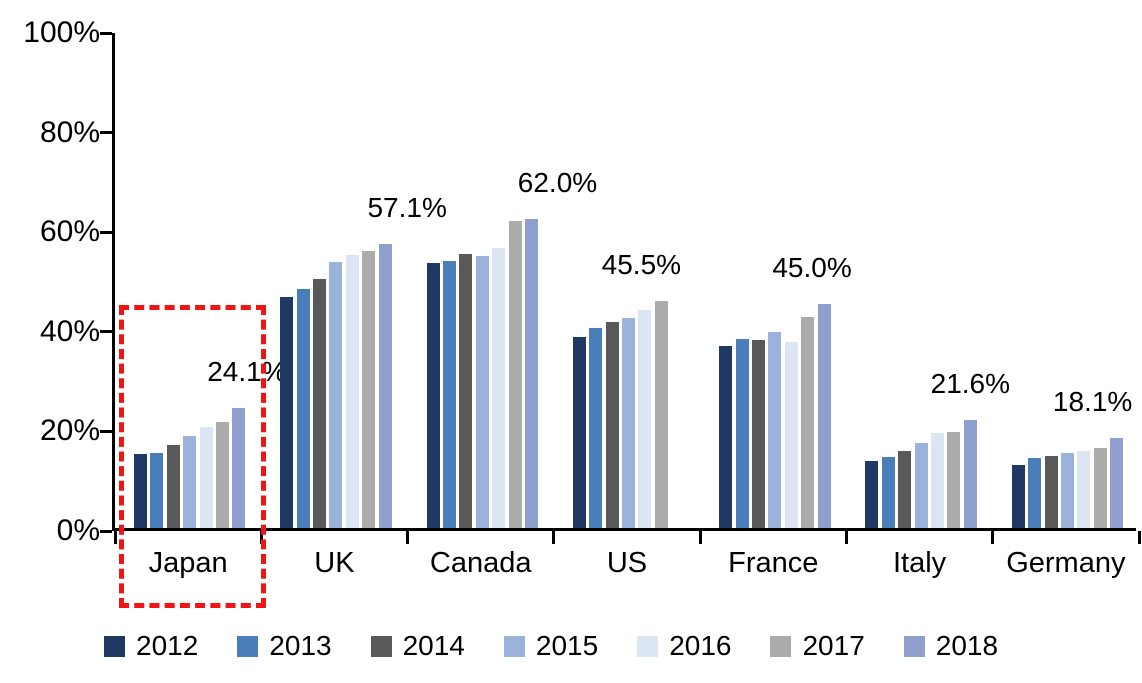 The image size is (1142, 683). I want to click on bar-canada-2013, so click(449, 394).